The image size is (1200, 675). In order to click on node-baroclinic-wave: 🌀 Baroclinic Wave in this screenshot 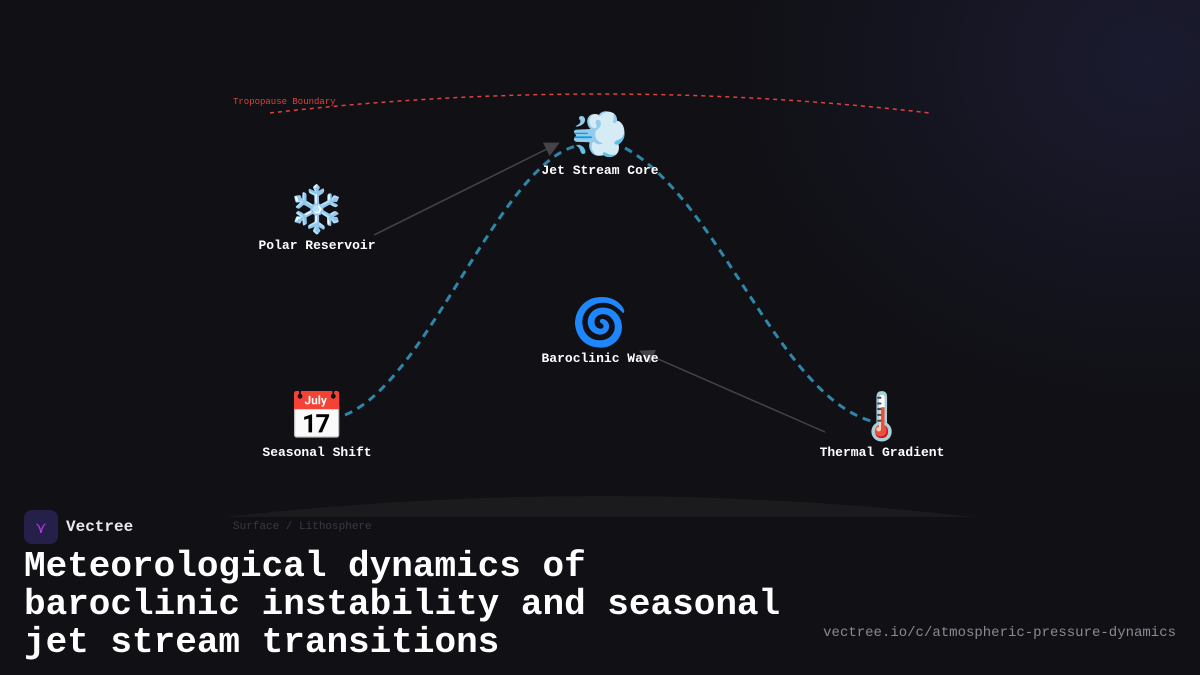, I will do `click(600, 330)`.